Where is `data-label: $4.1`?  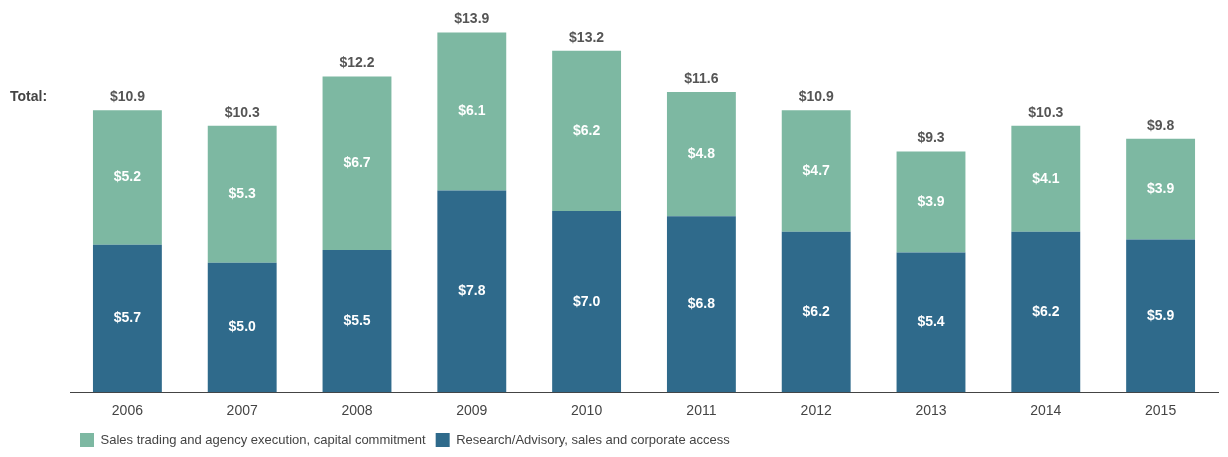 data-label: $4.1 is located at coordinates (1046, 177).